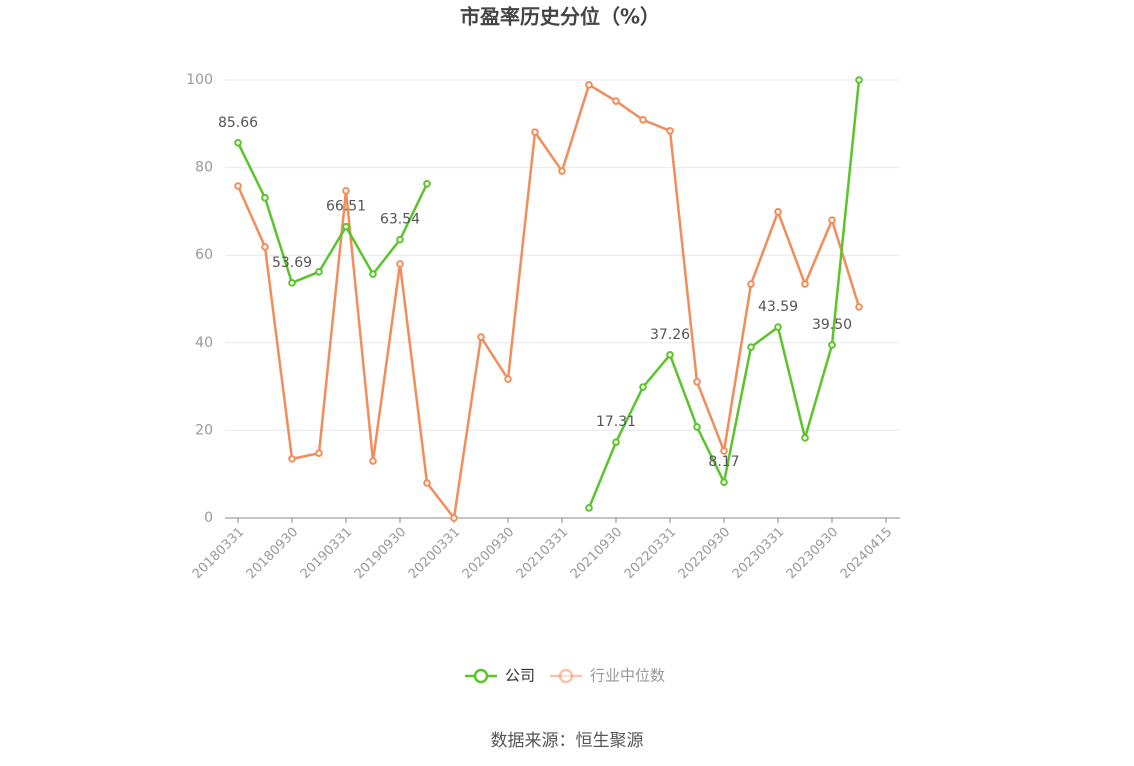 This screenshot has width=1134, height=766. Describe the element at coordinates (204, 255) in the screenshot. I see `y-tick-label: 60` at that location.